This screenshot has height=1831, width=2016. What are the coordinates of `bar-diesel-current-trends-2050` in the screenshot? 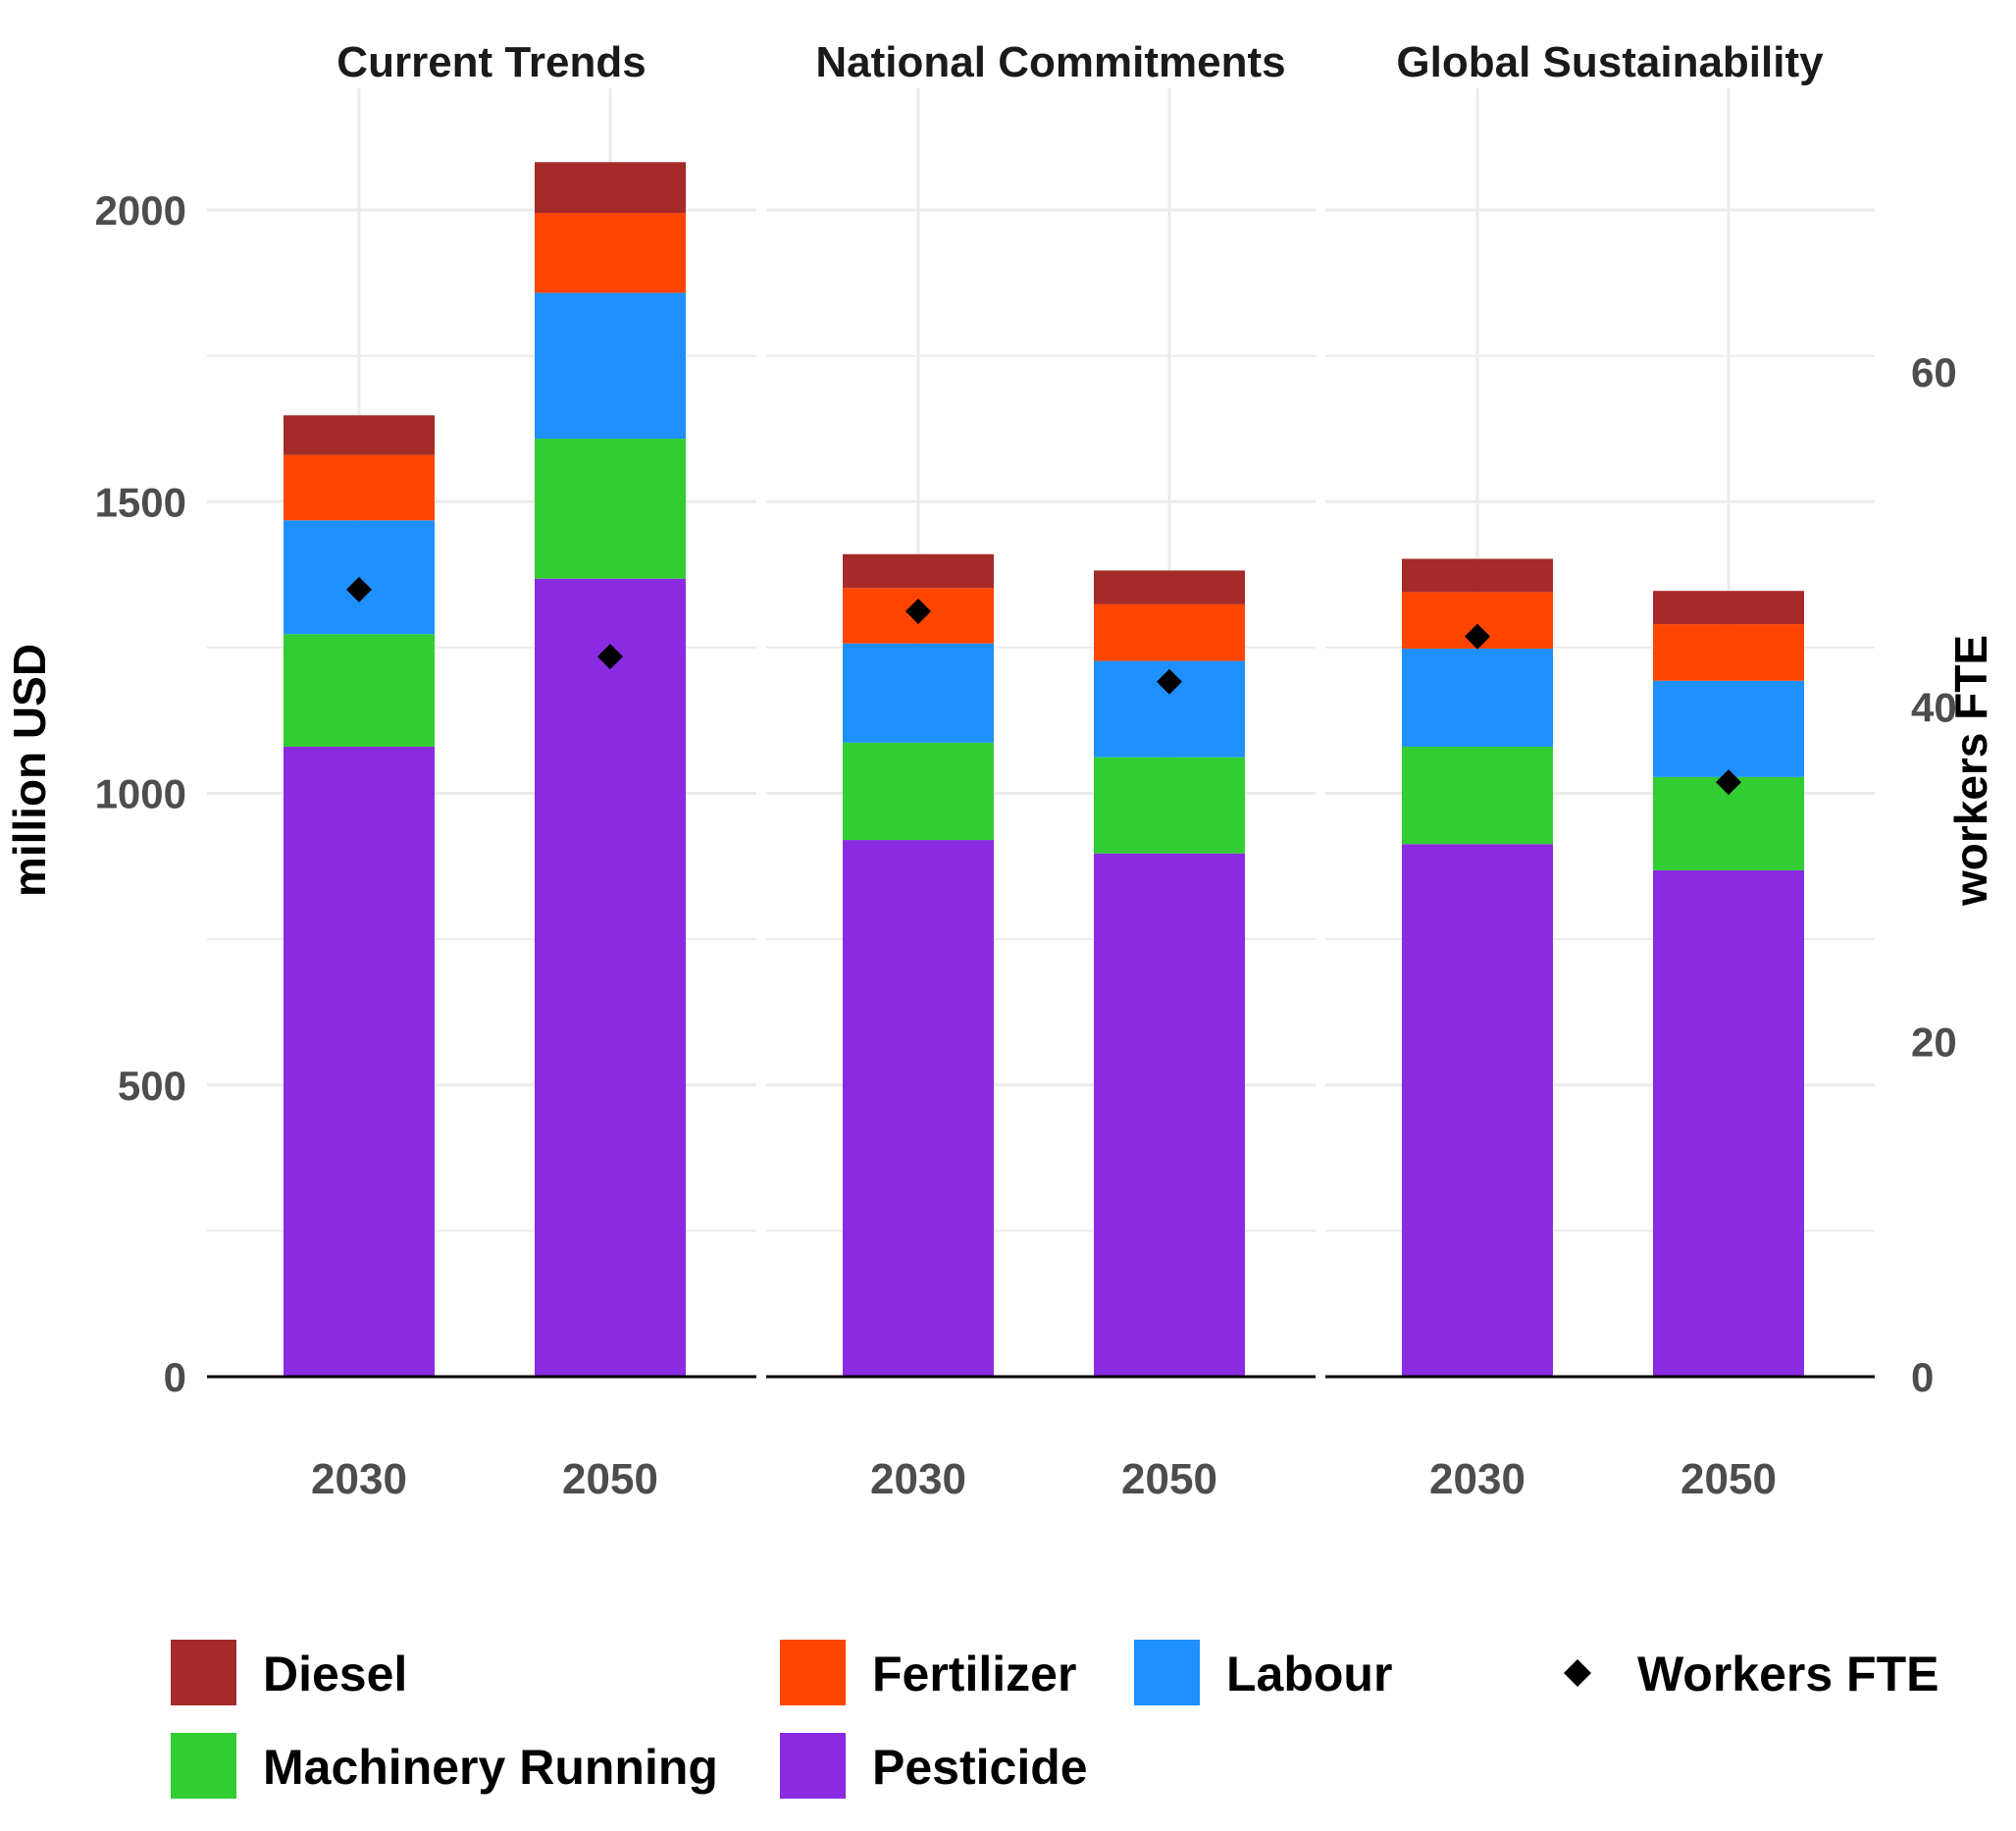 It's located at (610, 187).